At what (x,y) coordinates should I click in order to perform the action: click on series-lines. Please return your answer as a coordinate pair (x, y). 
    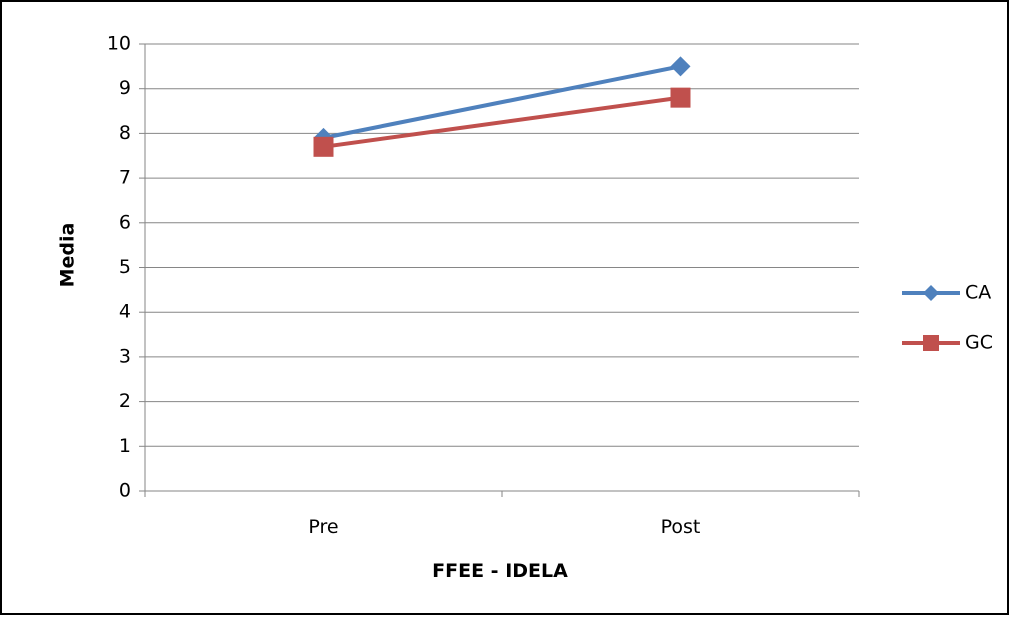
    Looking at the image, I should click on (502, 106).